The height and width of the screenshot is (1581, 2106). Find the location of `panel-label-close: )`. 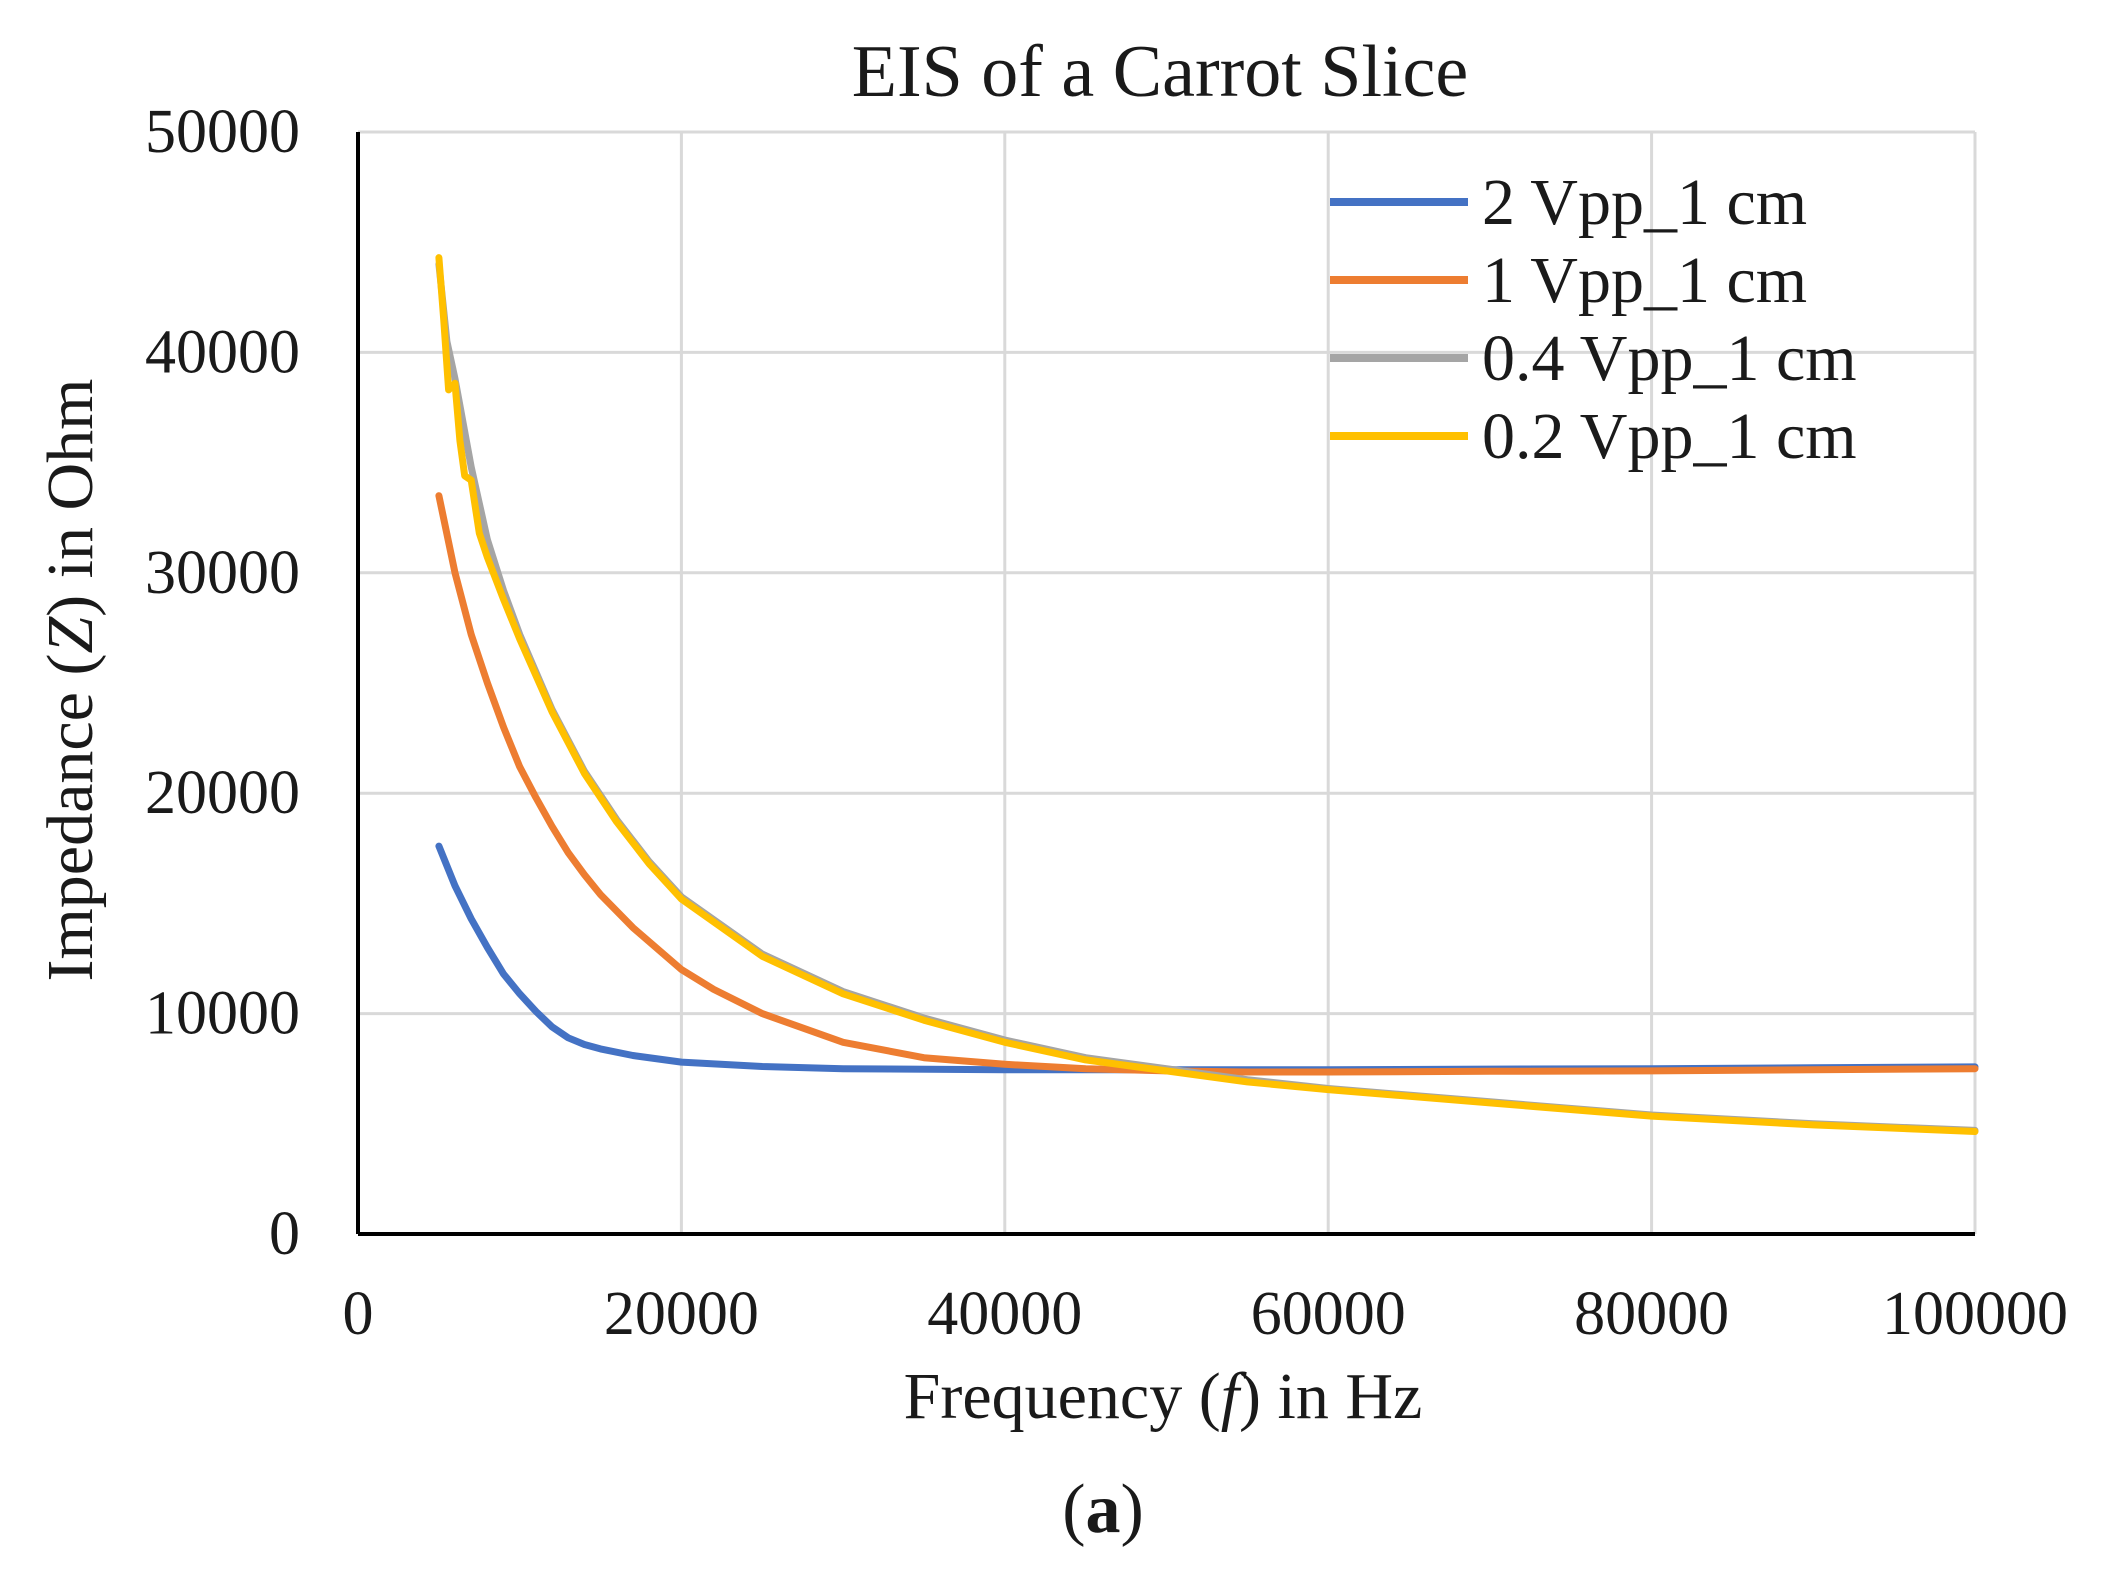

panel-label-close: ) is located at coordinates (1132, 1509).